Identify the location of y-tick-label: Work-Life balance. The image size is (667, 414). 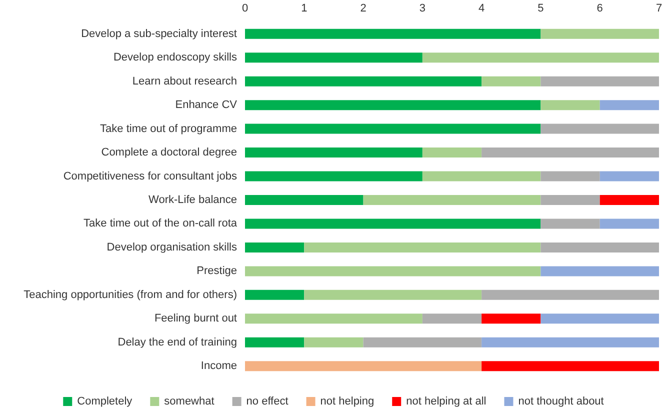
(192, 200).